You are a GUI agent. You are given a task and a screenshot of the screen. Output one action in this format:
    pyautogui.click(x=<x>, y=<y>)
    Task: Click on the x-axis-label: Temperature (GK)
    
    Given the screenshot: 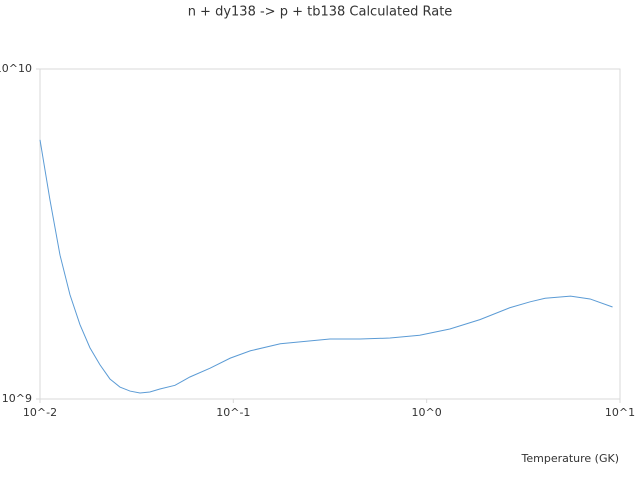 What is the action you would take?
    pyautogui.click(x=570, y=458)
    